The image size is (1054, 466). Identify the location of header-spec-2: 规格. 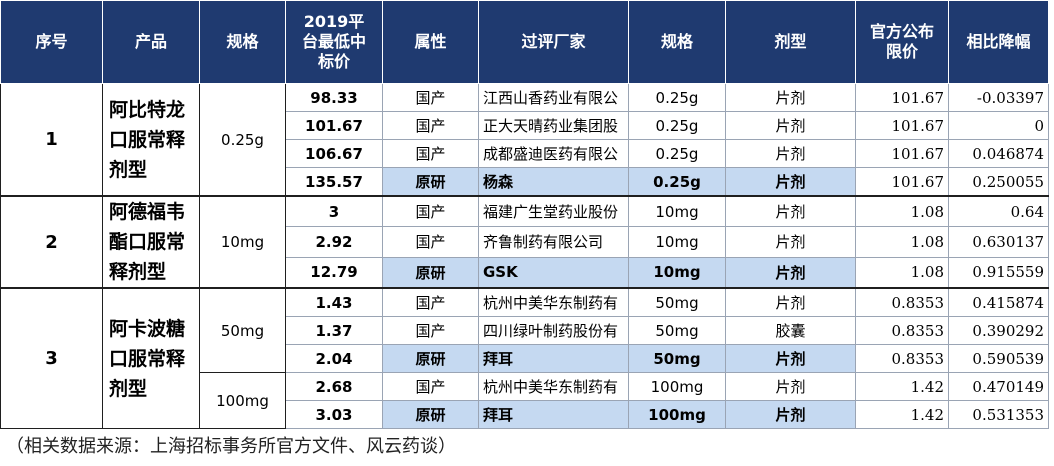
(677, 42).